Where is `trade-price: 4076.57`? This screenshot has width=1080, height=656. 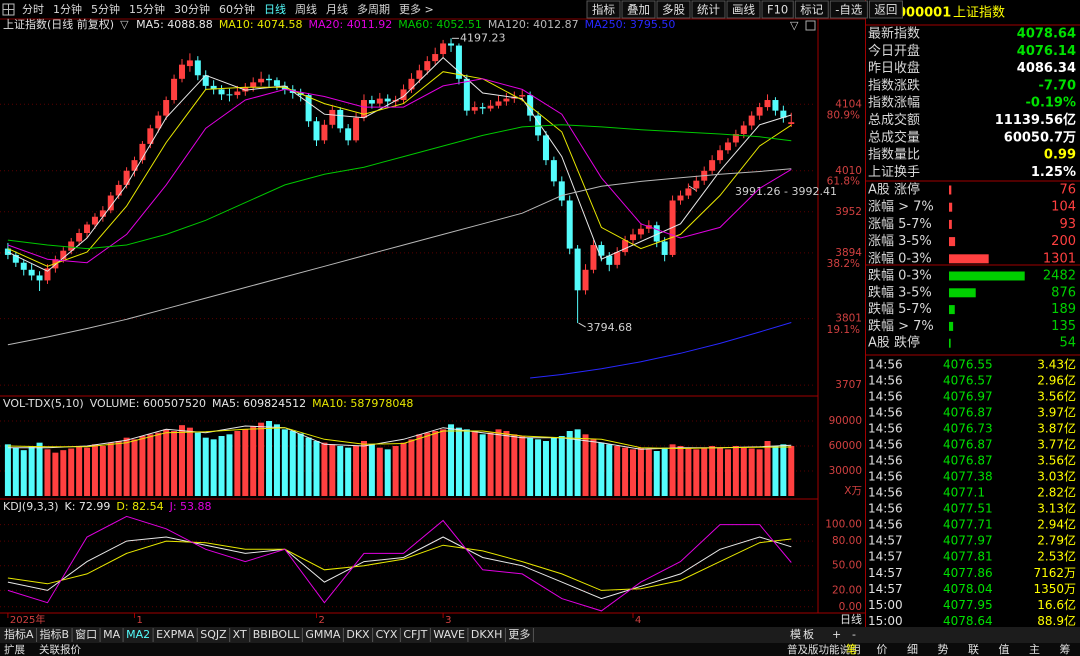 trade-price: 4076.57 is located at coordinates (968, 381).